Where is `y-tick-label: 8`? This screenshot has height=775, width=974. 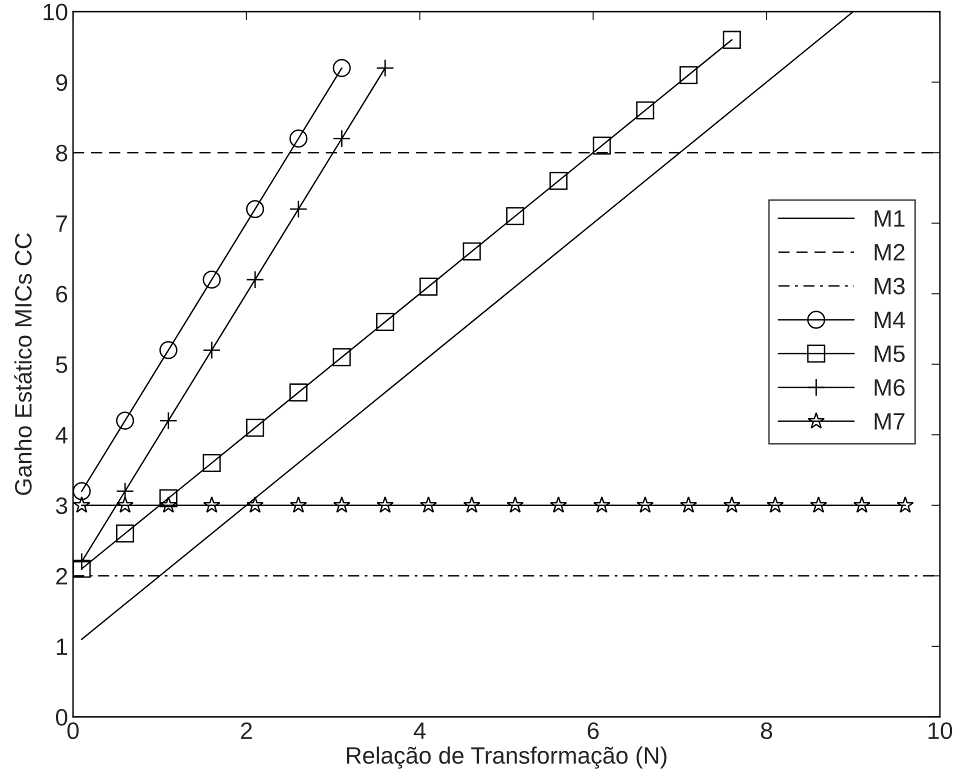 y-tick-label: 8 is located at coordinates (62, 153).